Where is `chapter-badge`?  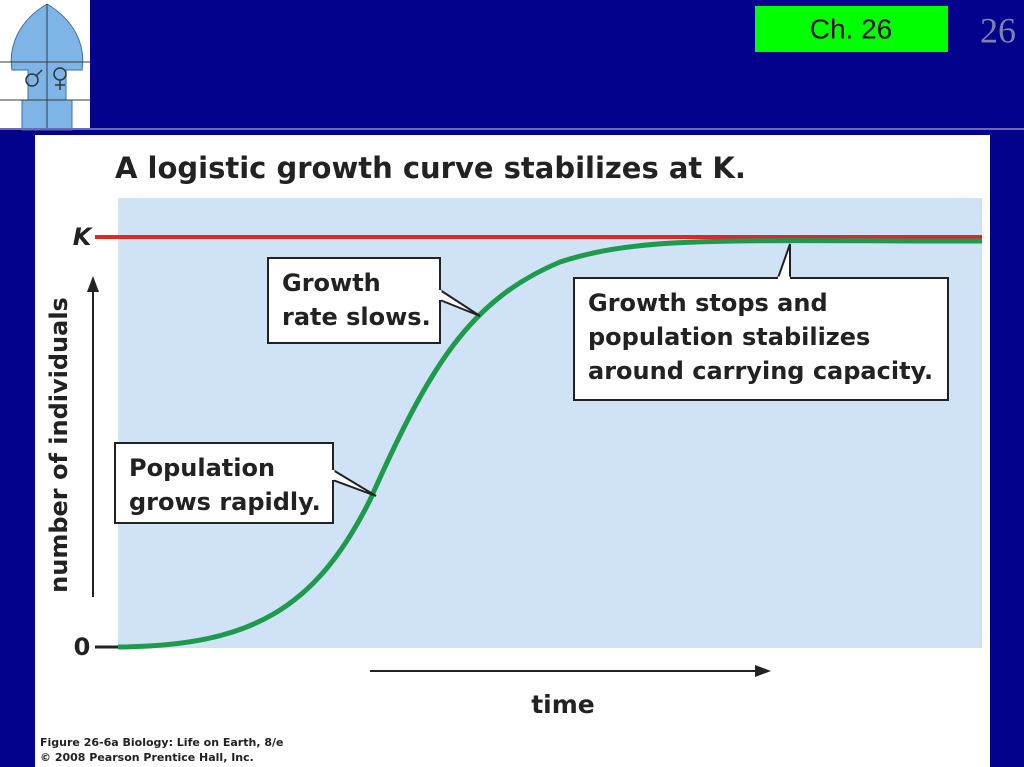 chapter-badge is located at coordinates (851, 29).